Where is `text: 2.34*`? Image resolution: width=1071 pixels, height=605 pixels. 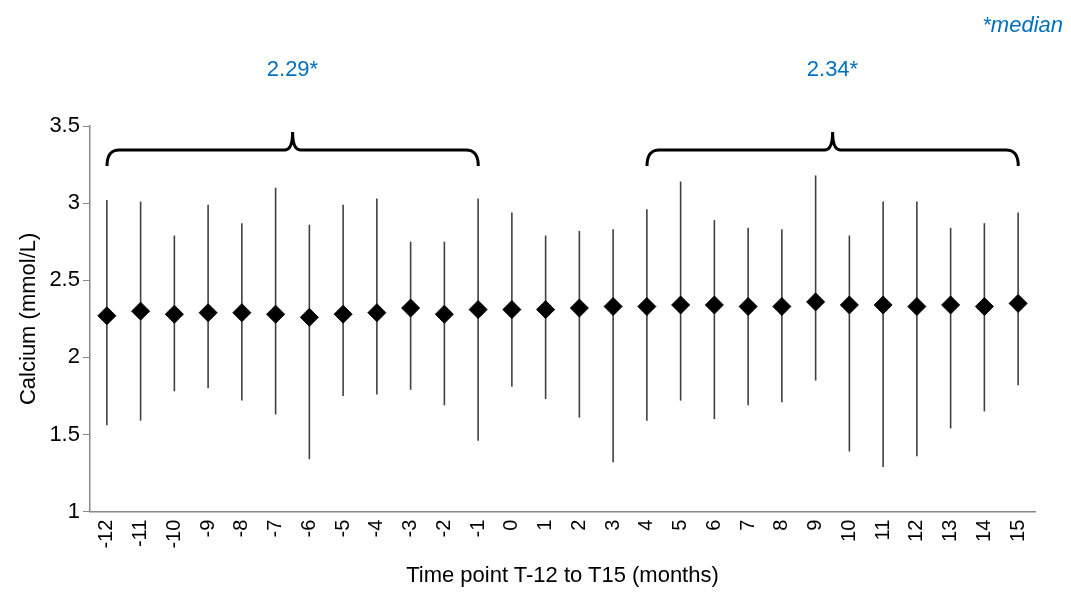 text: 2.34* is located at coordinates (832, 69).